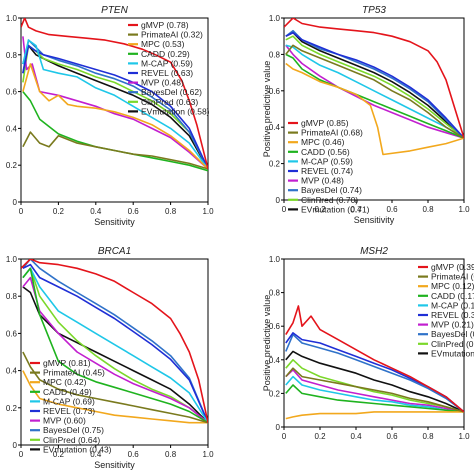 The height and width of the screenshot is (474, 474). Describe the element at coordinates (165, 25) in the screenshot. I see `legend-entry: gMVP (0.78)` at that location.